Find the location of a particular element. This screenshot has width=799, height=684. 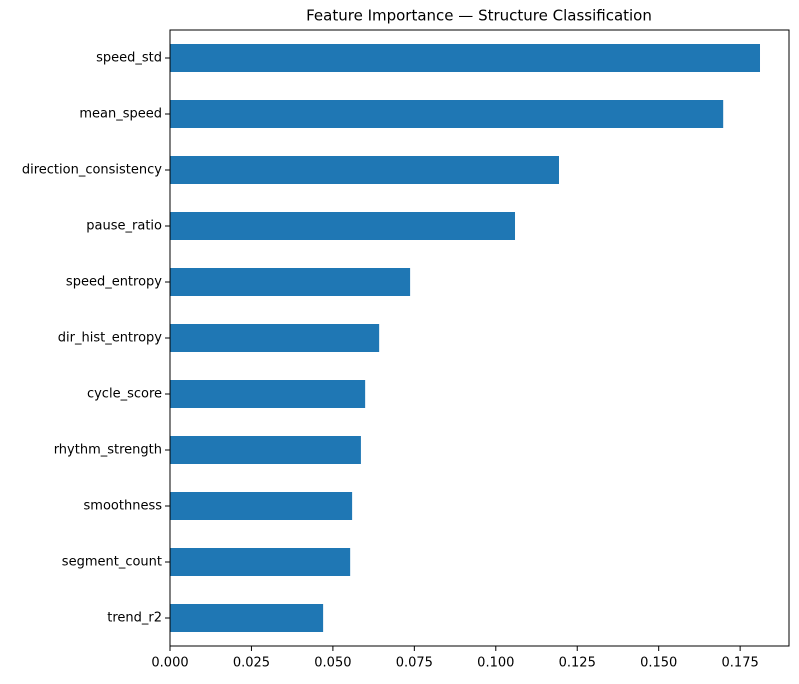

x-tick-label: 0.050 is located at coordinates (332, 663).